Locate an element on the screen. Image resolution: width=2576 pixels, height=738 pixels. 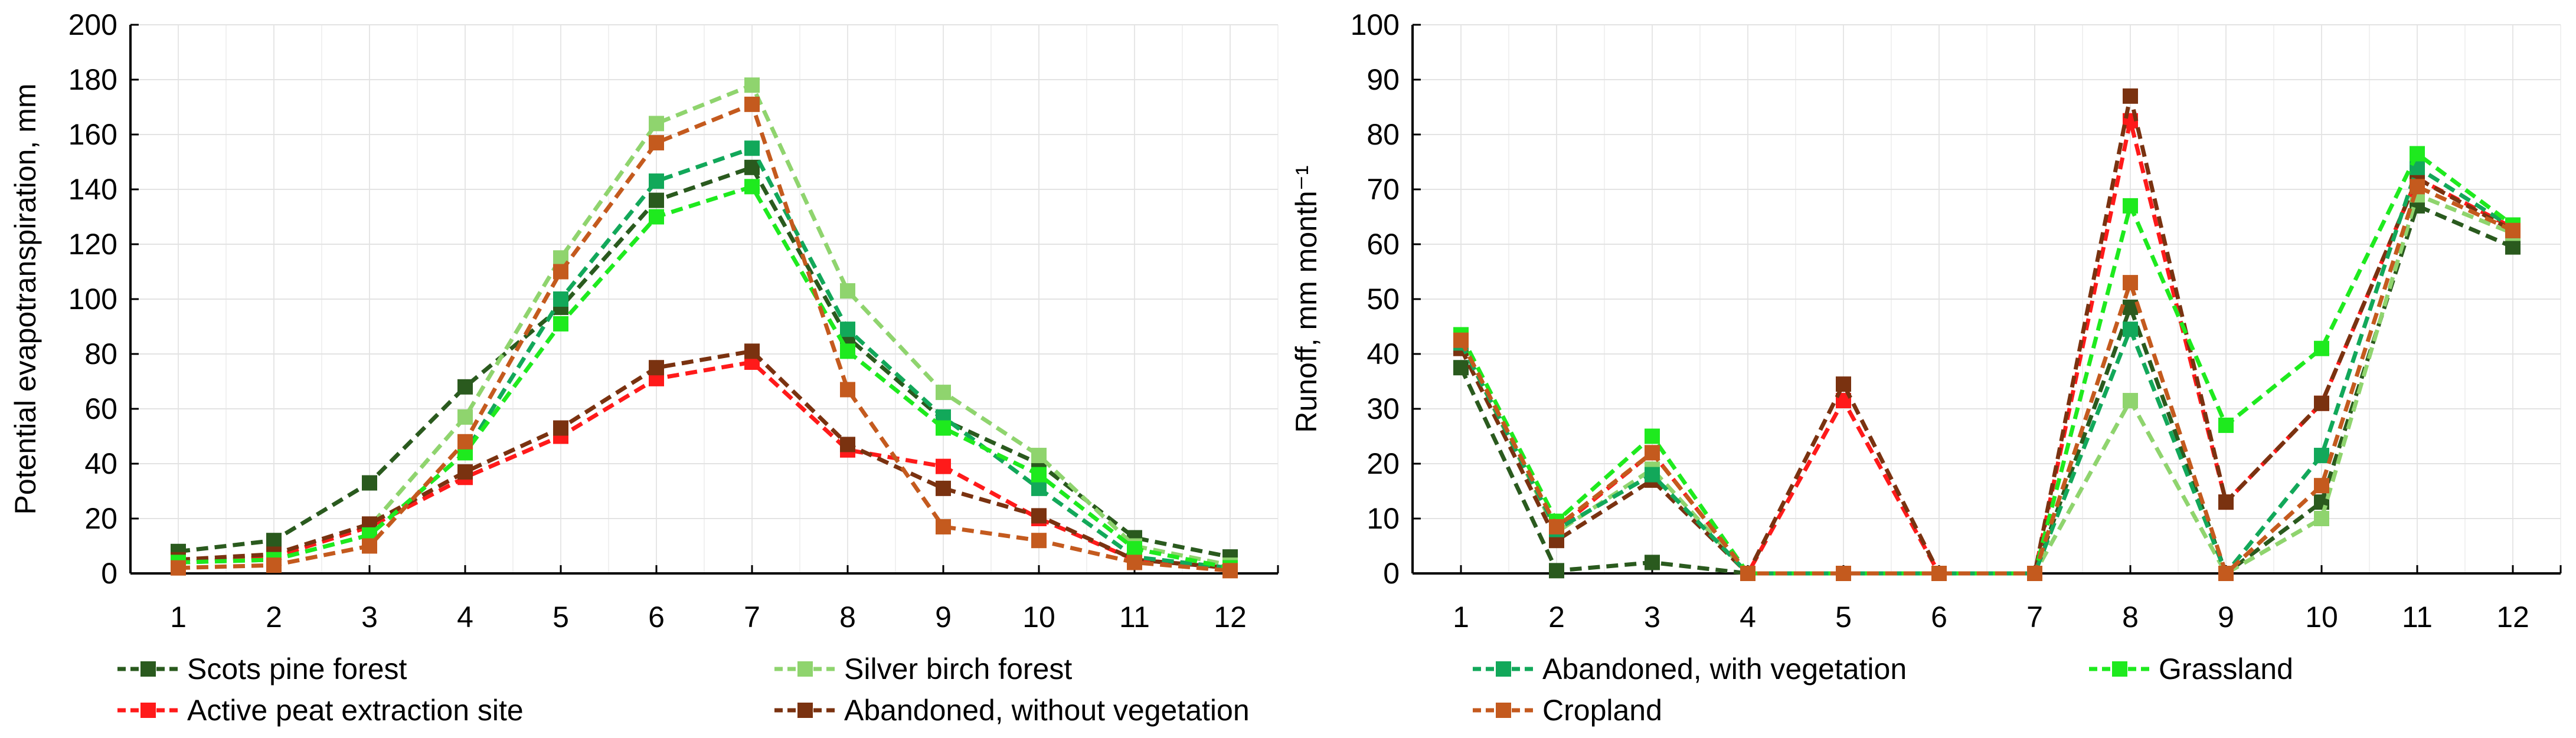
legend-item: Abandoned, without vegetation is located at coordinates (1012, 710).